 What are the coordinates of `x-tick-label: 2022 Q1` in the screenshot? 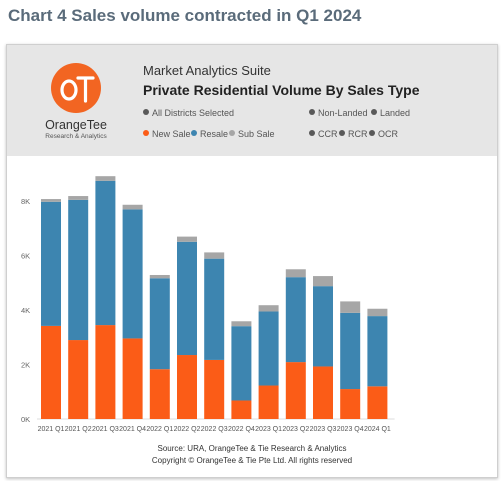 It's located at (159, 429).